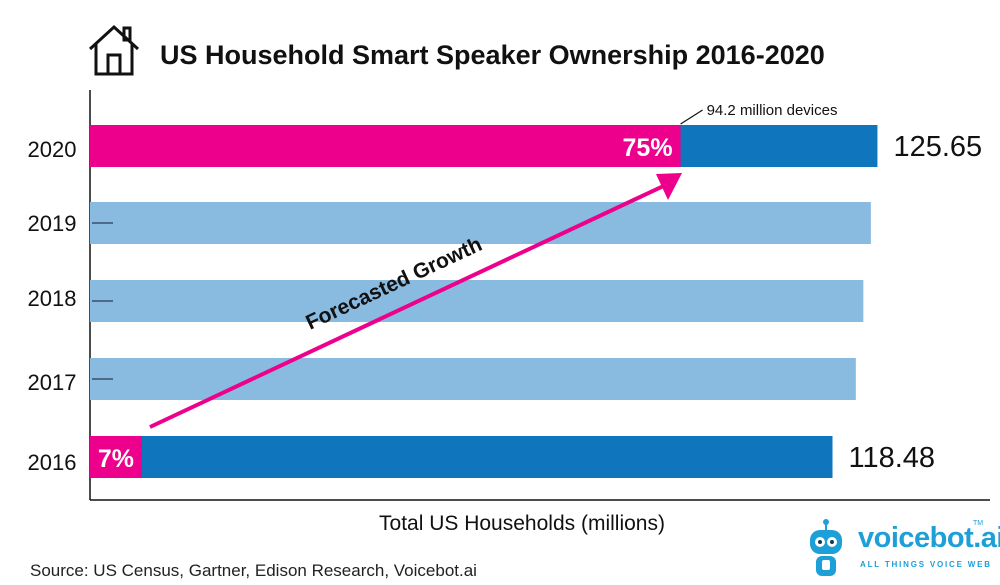 Image resolution: width=1000 pixels, height=585 pixels. Describe the element at coordinates (52, 382) in the screenshot. I see `tick-label-2017: 2017` at that location.